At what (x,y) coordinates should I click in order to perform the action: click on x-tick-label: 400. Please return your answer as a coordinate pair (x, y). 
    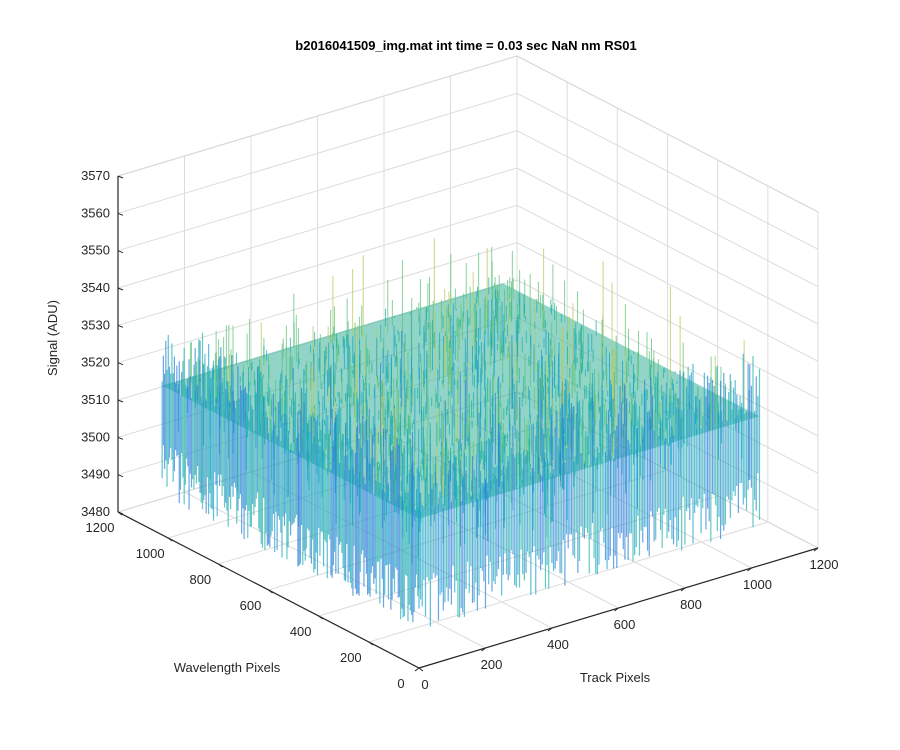
    Looking at the image, I should click on (558, 644).